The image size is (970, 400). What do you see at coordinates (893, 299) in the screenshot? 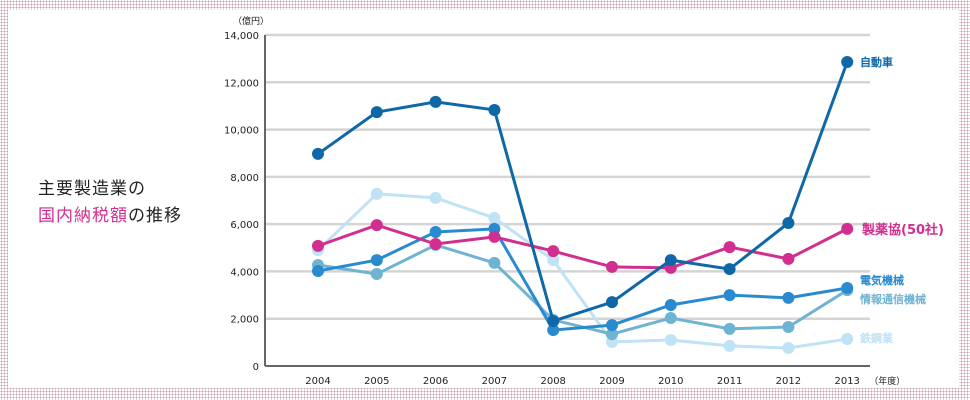
I see `series-label: 情報通信機械` at bounding box center [893, 299].